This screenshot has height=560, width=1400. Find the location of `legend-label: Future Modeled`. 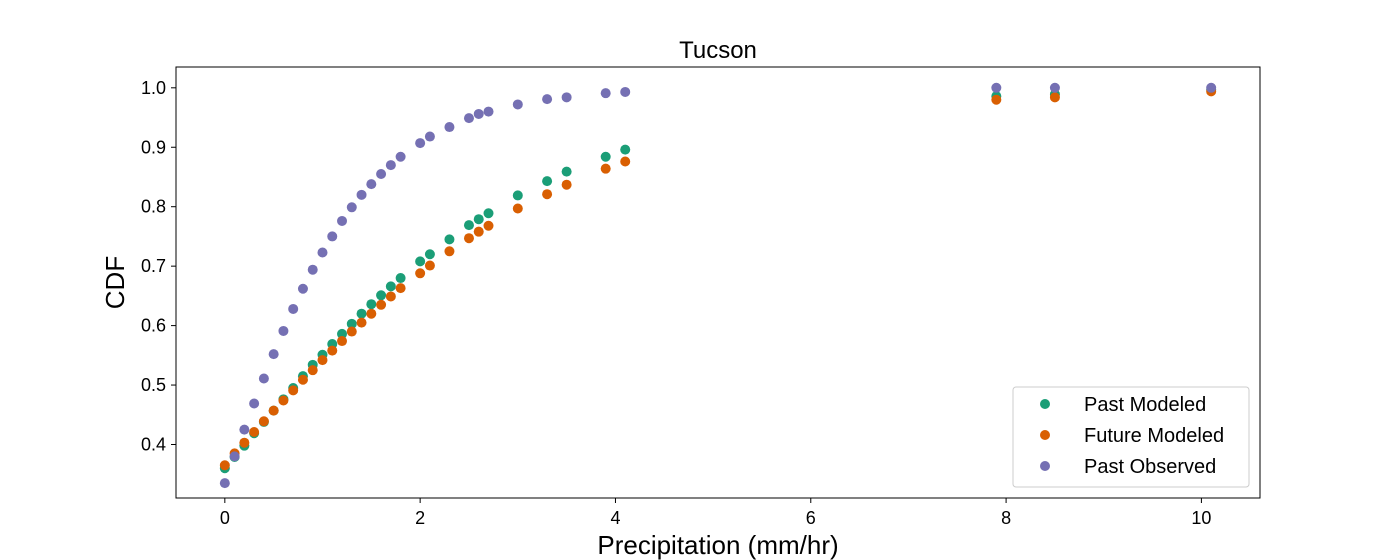

legend-label: Future Modeled is located at coordinates (1154, 436).